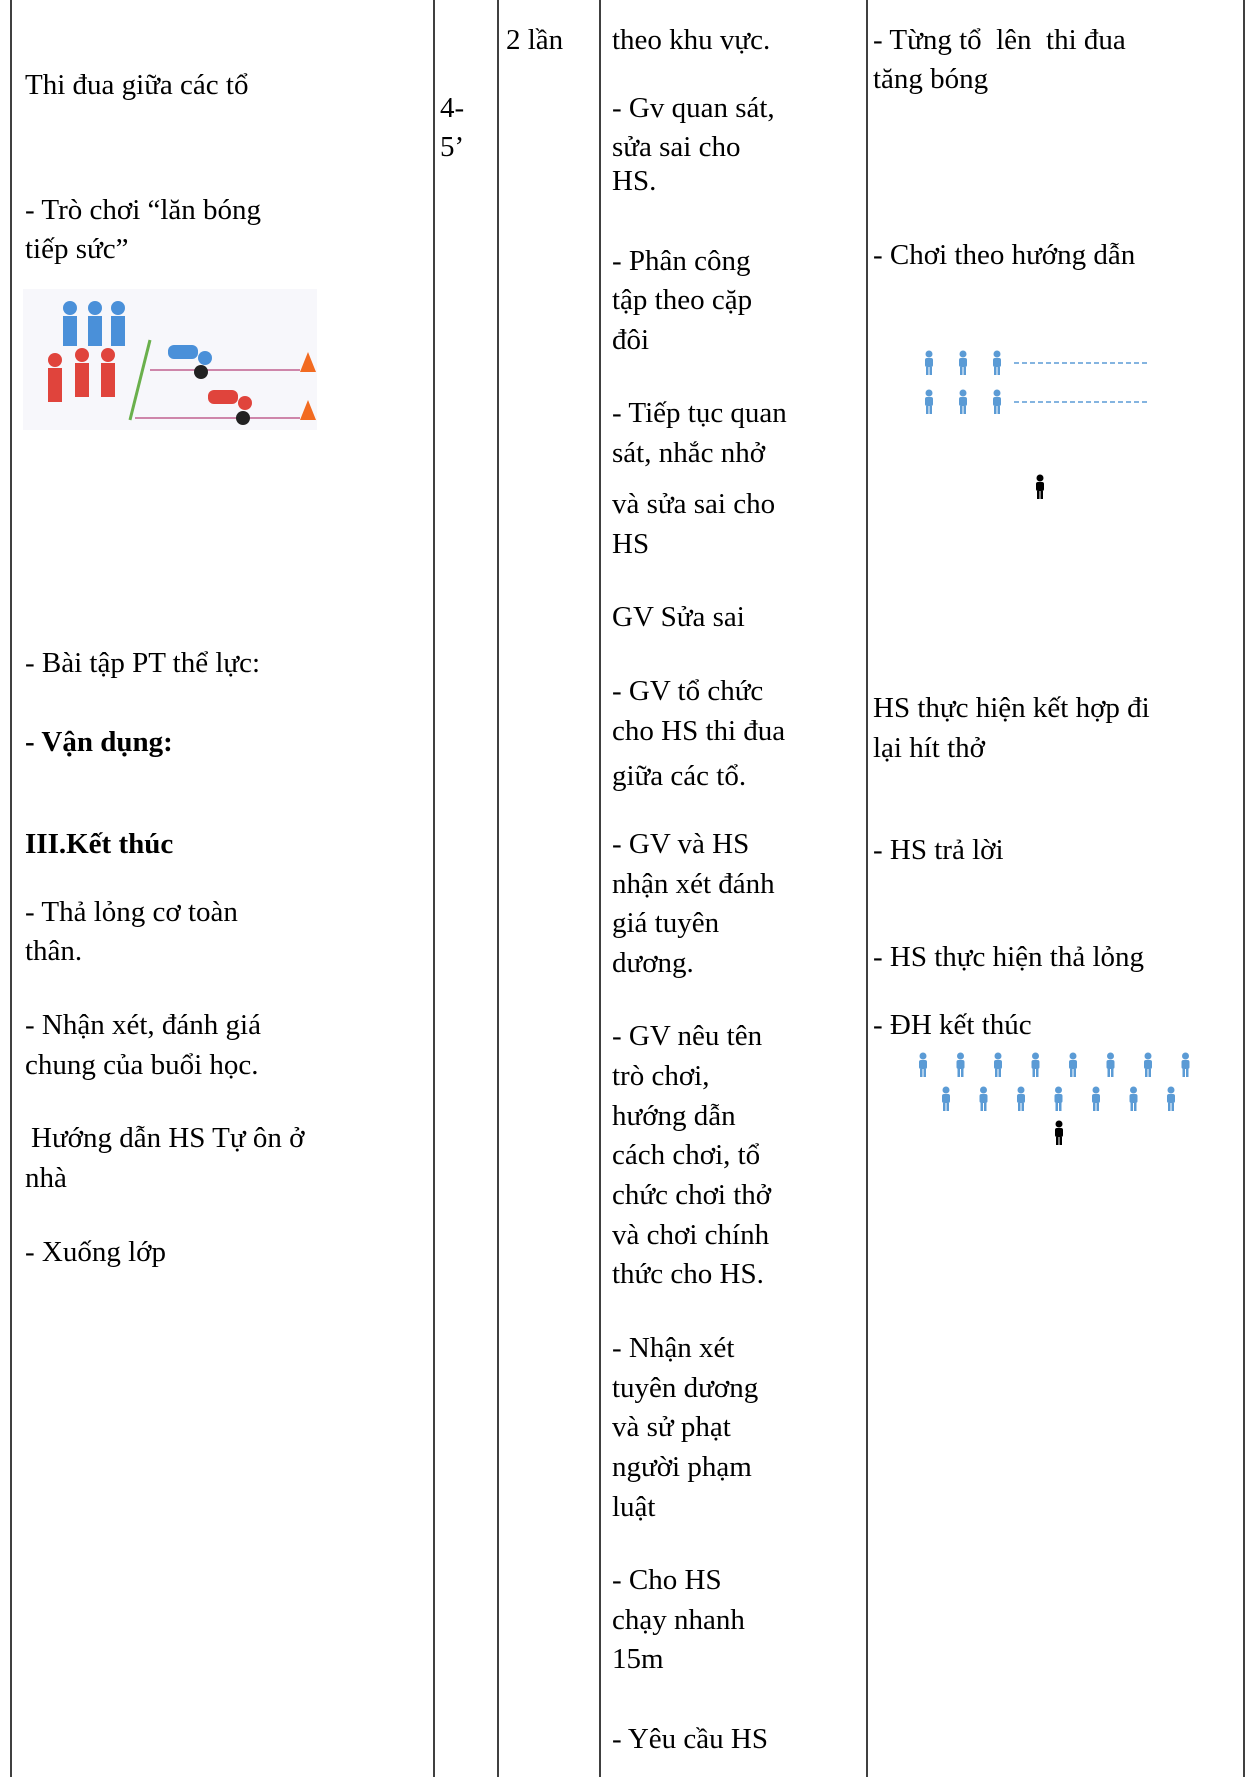  Describe the element at coordinates (666, 923) in the screenshot. I see `cell-text: giá tuyên` at that location.